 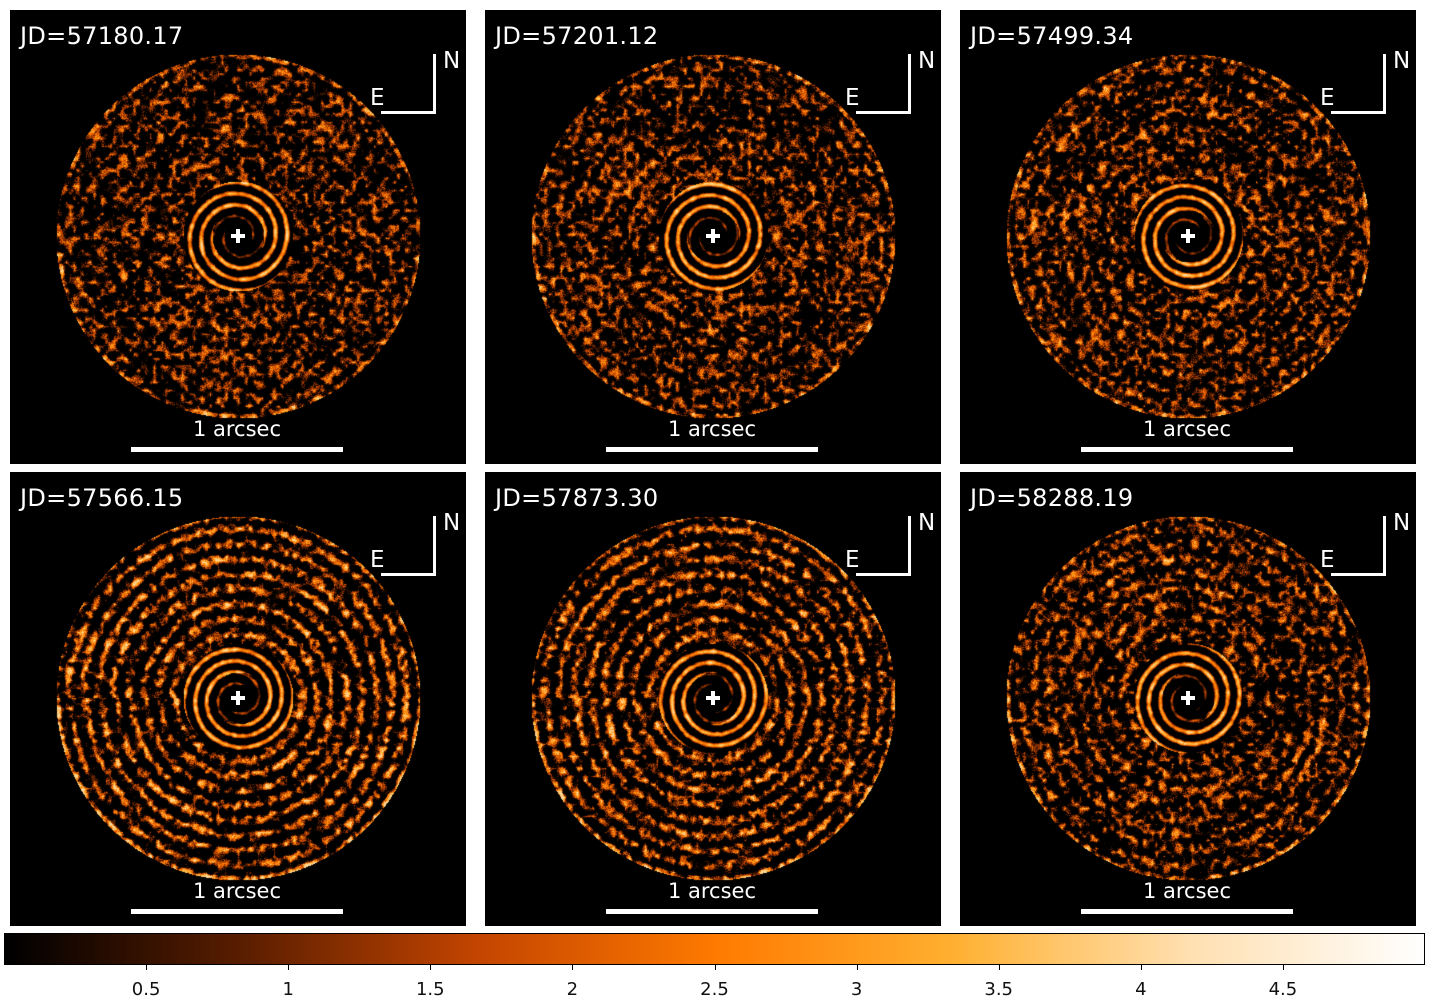 I want to click on julian-date-label: JD=57180.17, so click(x=102, y=36).